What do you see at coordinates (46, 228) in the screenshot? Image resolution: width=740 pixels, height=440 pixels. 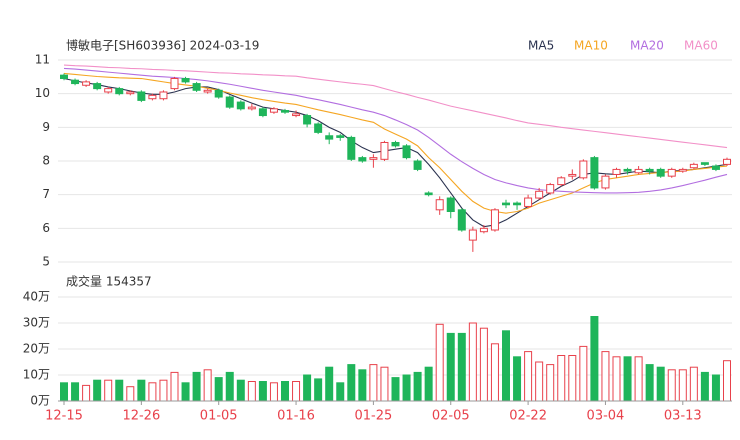 I see `y-tick-label: 6` at bounding box center [46, 228].